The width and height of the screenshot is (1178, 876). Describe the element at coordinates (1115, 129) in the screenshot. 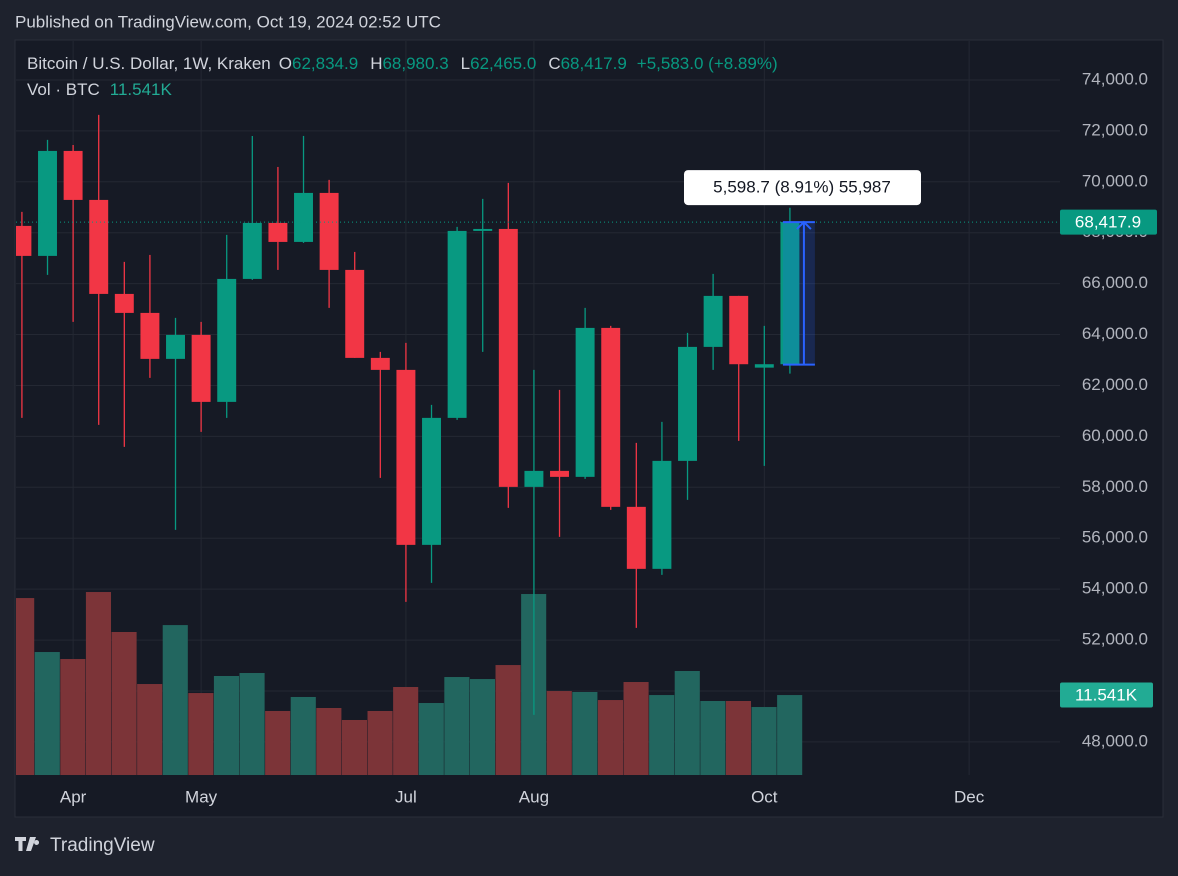

I see `y-tick-label: 72,000.0` at that location.